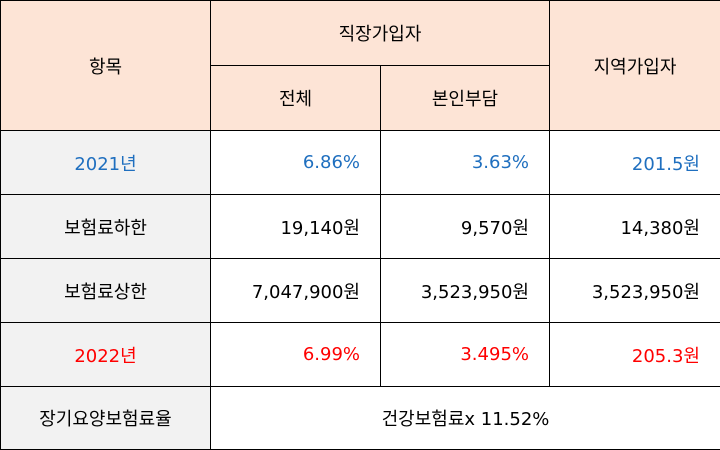 The width and height of the screenshot is (720, 450). What do you see at coordinates (105, 354) in the screenshot?
I see `row-label-2022: 2022년` at bounding box center [105, 354].